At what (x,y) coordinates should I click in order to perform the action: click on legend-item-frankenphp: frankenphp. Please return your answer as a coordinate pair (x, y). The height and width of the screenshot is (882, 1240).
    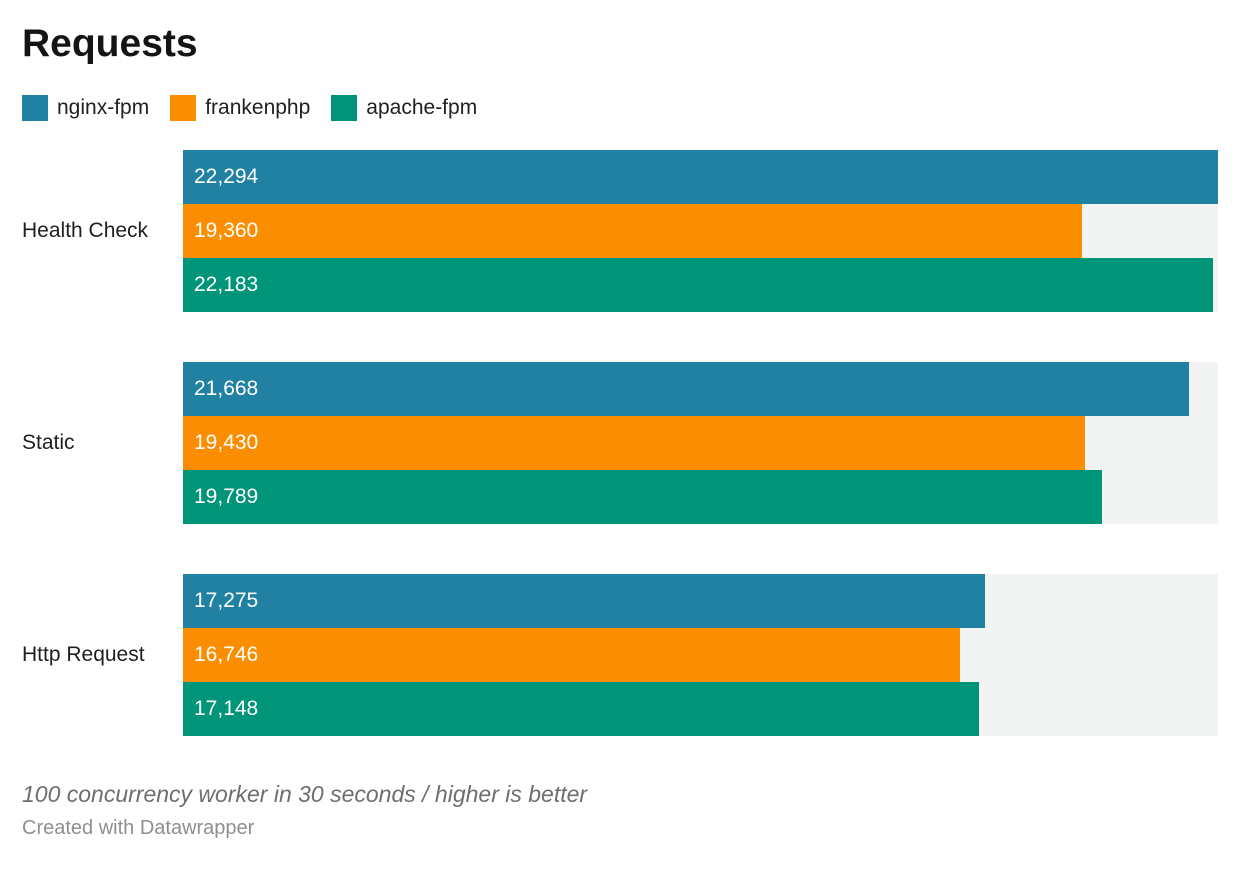
    Looking at the image, I should click on (240, 108).